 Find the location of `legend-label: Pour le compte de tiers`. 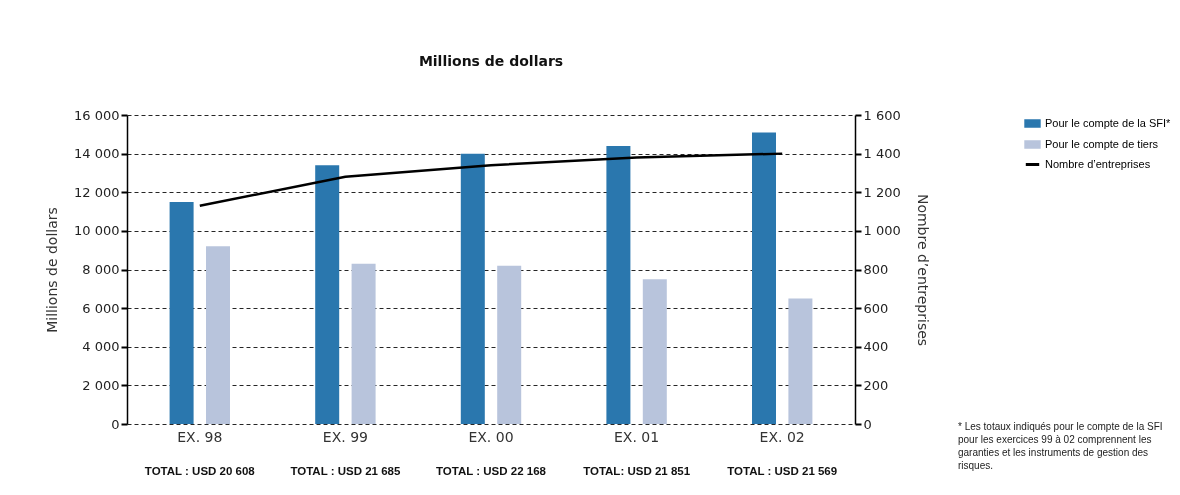

legend-label: Pour le compte de tiers is located at coordinates (1102, 143).